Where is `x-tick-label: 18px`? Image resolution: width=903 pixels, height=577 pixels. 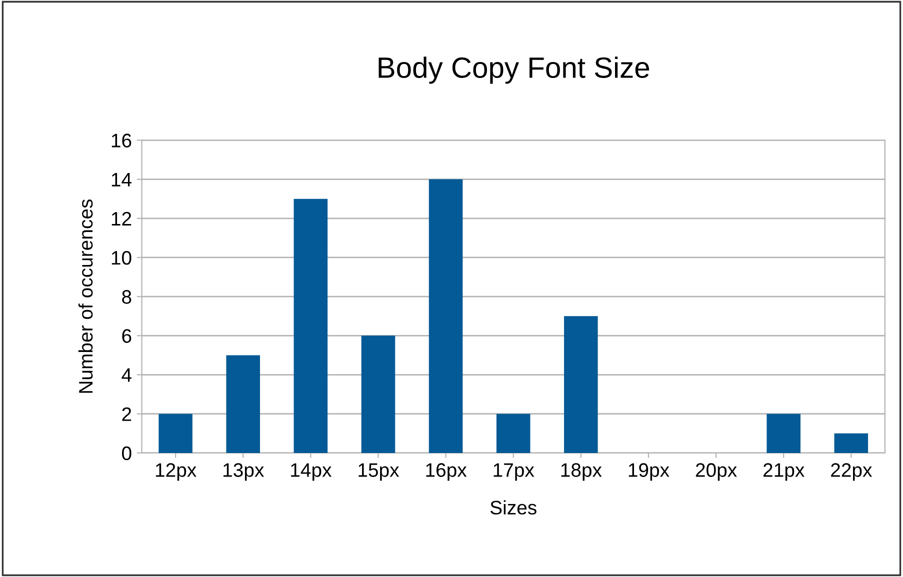 x-tick-label: 18px is located at coordinates (581, 472).